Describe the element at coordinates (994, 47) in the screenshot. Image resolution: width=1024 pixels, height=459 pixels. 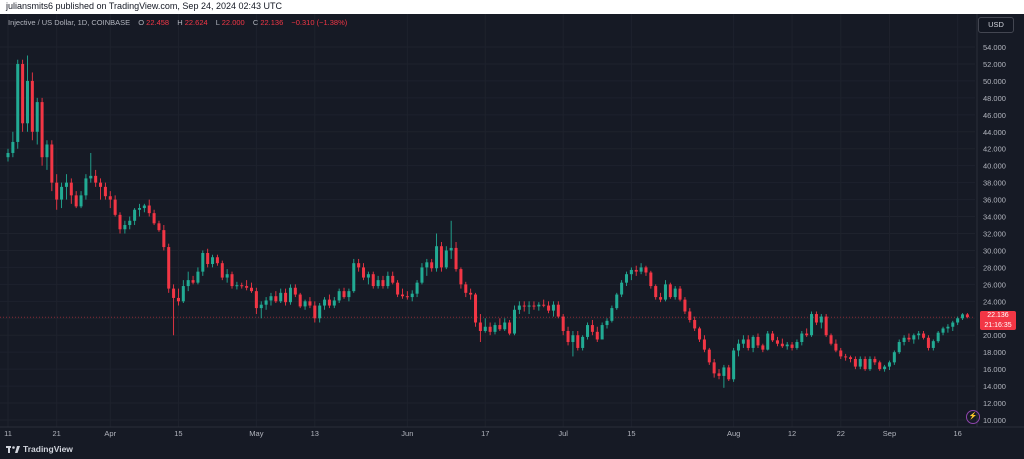
I see `y-tick-label: 54.000` at that location.